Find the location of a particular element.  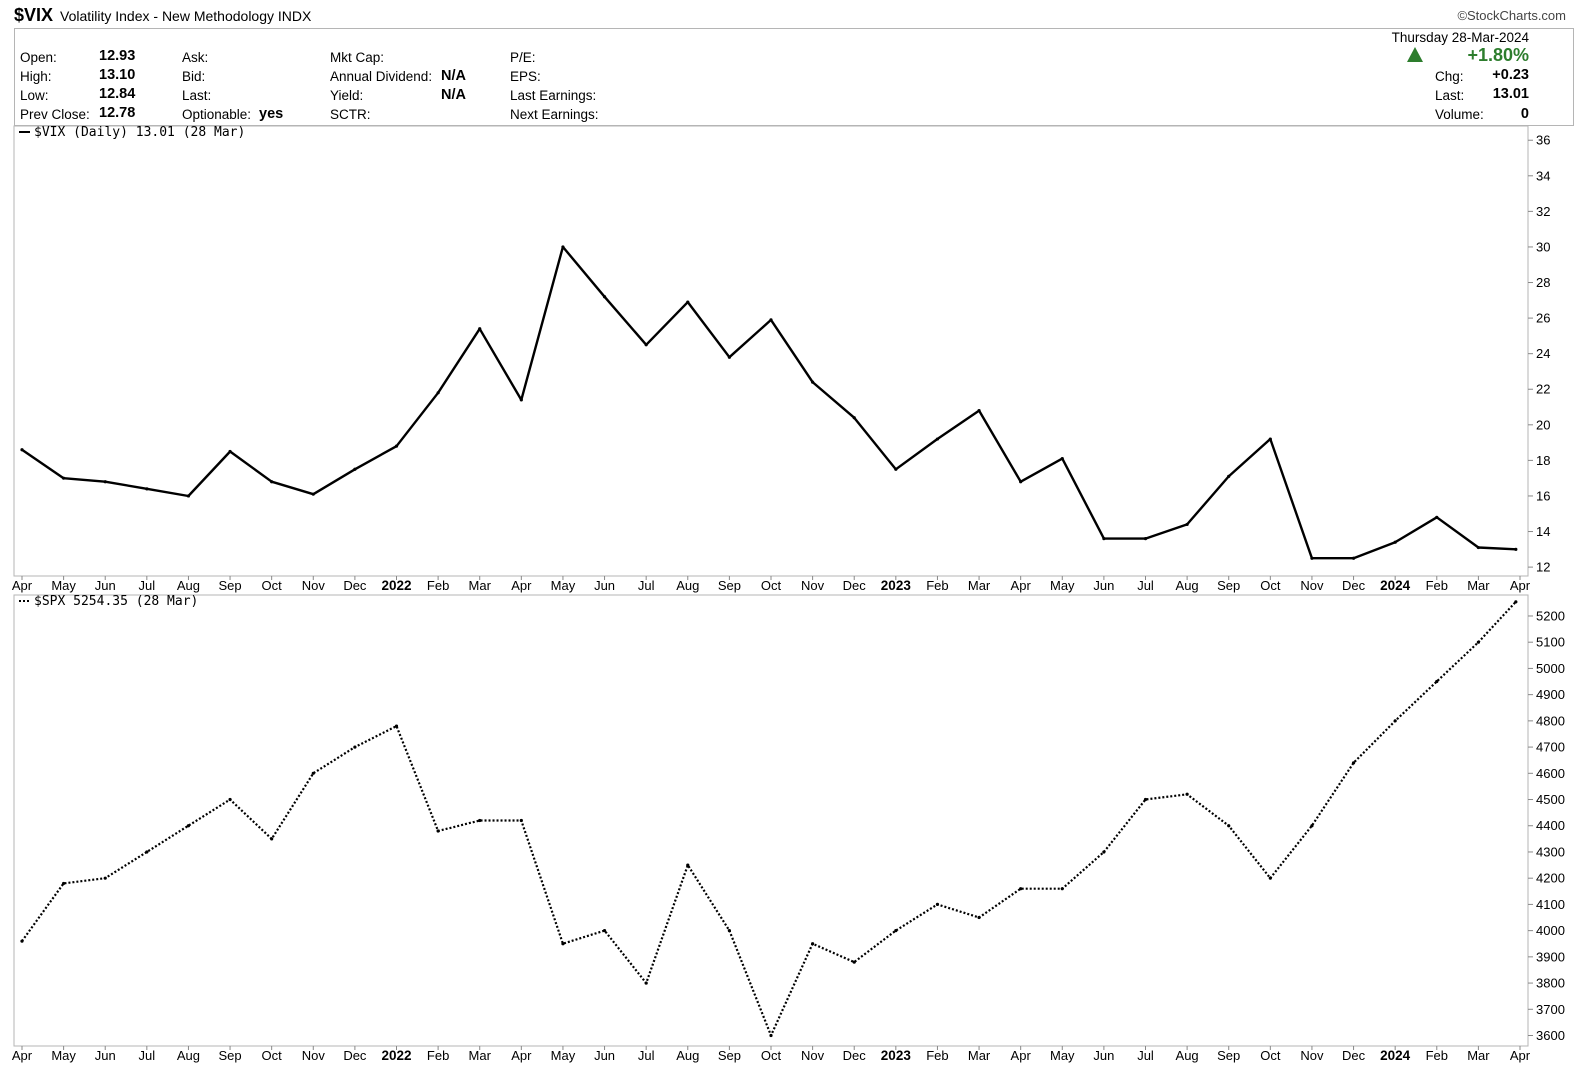

spx-ytick-label: 3700 is located at coordinates (1550, 1009).